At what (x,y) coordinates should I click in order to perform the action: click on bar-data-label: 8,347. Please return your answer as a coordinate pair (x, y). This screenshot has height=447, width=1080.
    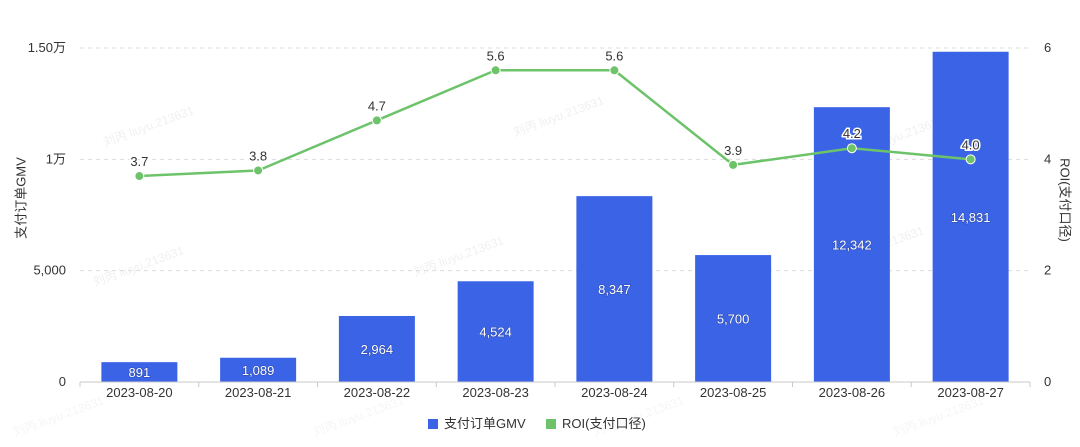
    Looking at the image, I should click on (614, 289).